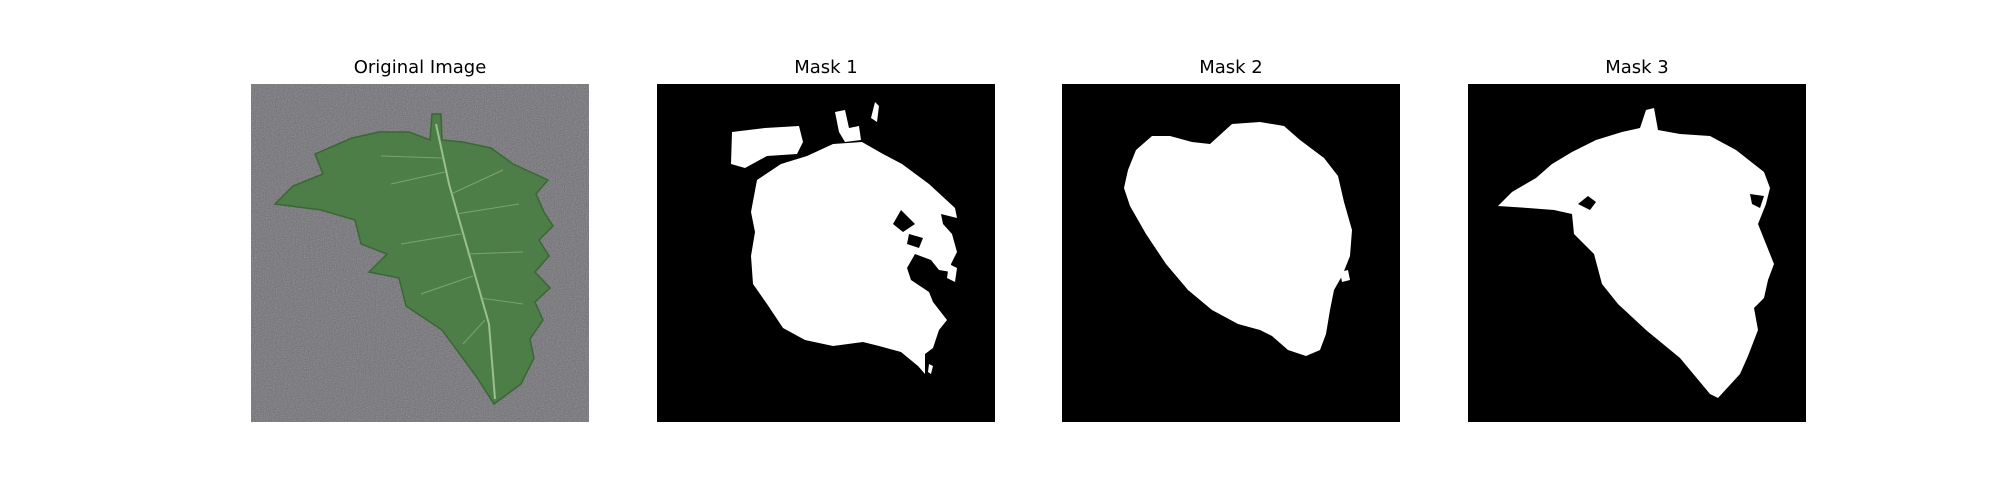 The image size is (2000, 500). I want to click on leaf-veins, so click(452, 250).